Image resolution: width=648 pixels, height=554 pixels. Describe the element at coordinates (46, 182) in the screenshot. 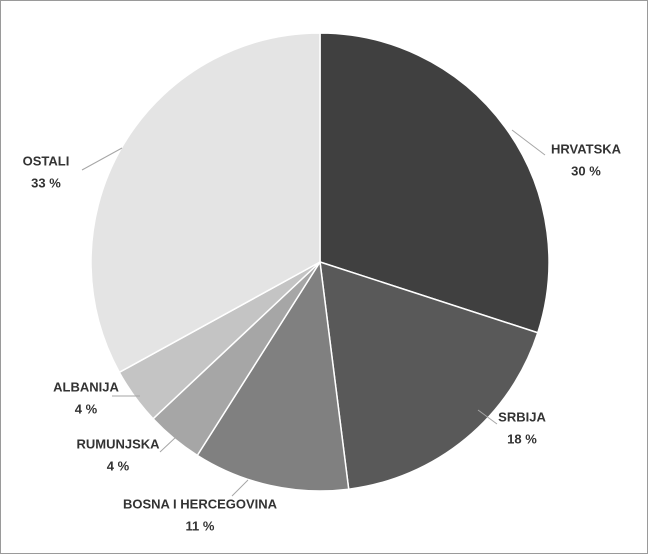

I see `slice-value-label: 33 %` at that location.